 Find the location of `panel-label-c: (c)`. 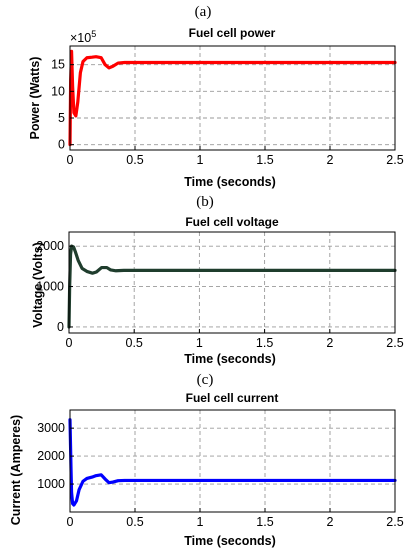

panel-label-c: (c) is located at coordinates (205, 380).